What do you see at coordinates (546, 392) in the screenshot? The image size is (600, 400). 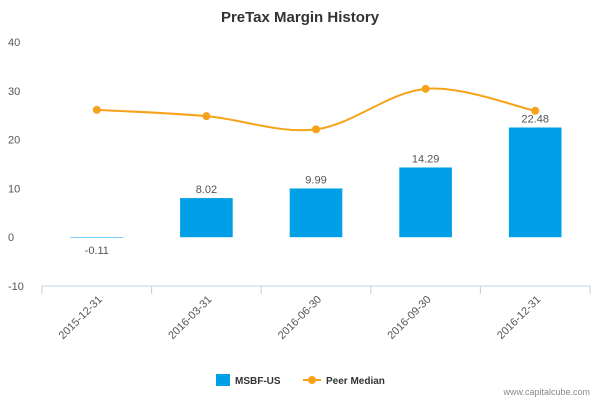 I see `source-credit: www.capitalcube.com` at bounding box center [546, 392].